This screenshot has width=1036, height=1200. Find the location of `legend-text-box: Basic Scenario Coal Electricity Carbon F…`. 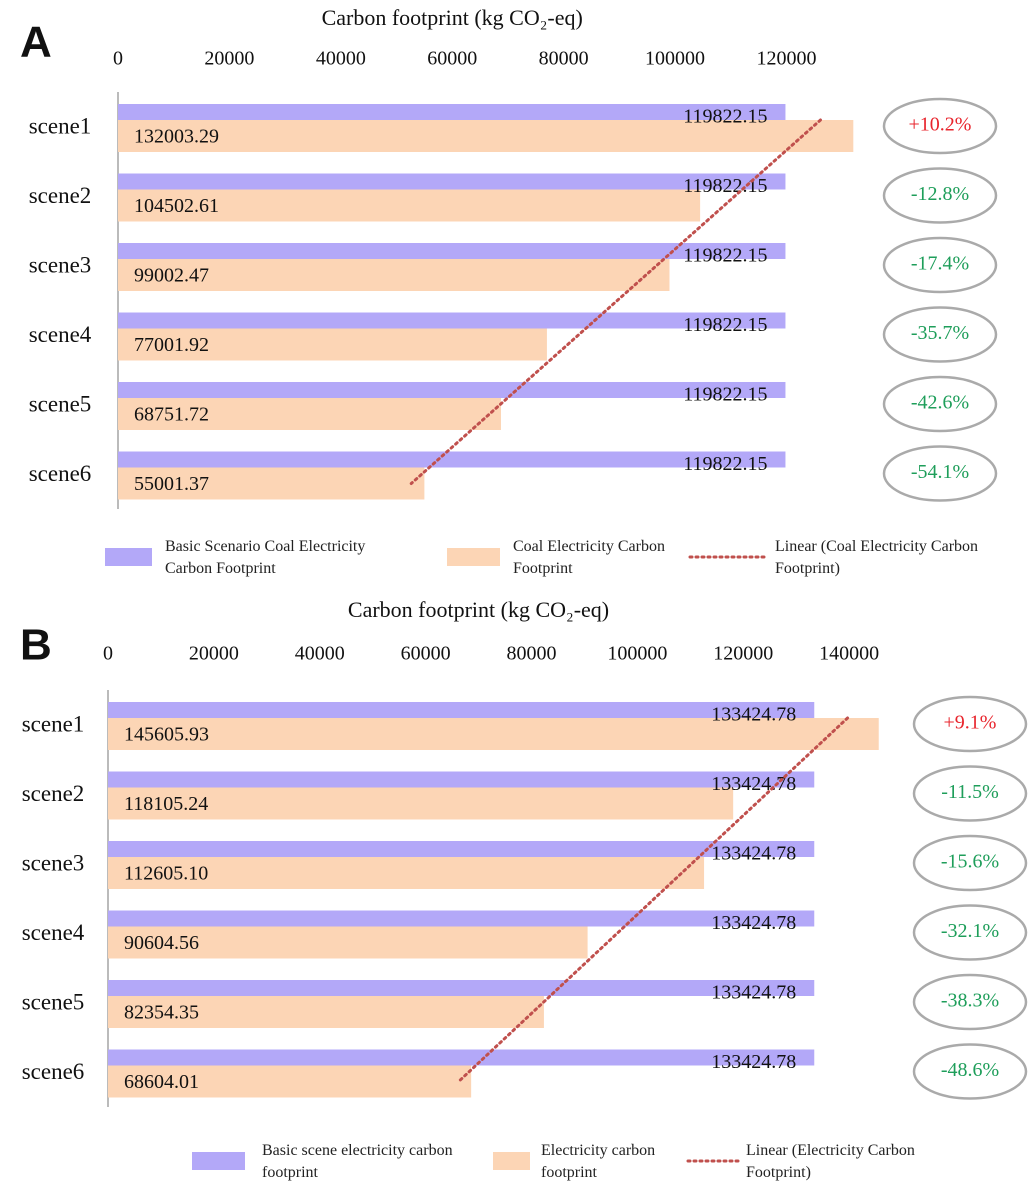

legend-text-box: Basic Scenario Coal Electricity Carbon F… is located at coordinates (265, 557).